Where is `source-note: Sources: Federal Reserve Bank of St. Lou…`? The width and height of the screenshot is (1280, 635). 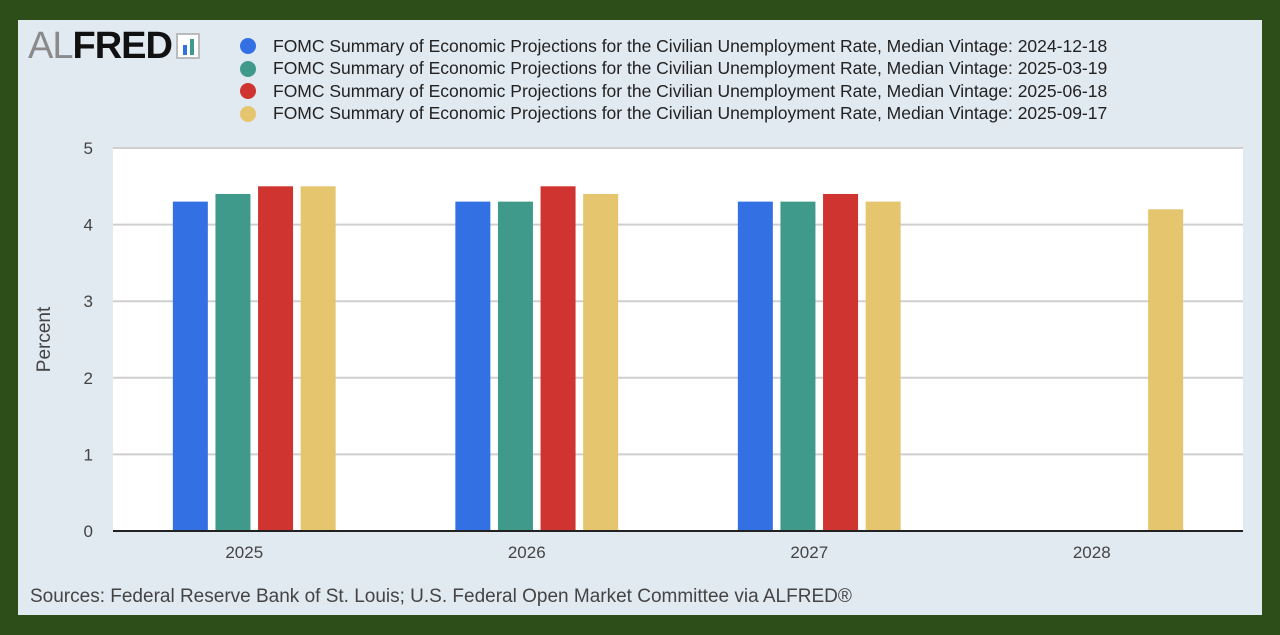
source-note: Sources: Federal Reserve Bank of St. Lou… is located at coordinates (441, 596).